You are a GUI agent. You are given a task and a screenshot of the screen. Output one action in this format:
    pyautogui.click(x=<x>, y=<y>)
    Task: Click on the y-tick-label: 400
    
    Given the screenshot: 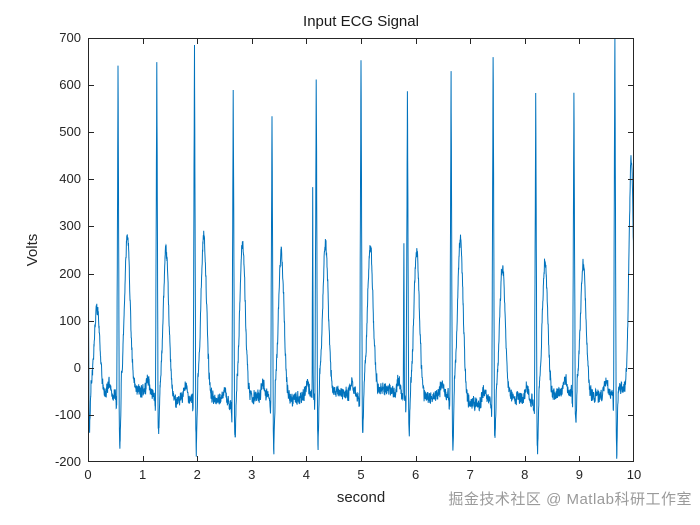 What is the action you would take?
    pyautogui.click(x=70, y=179)
    